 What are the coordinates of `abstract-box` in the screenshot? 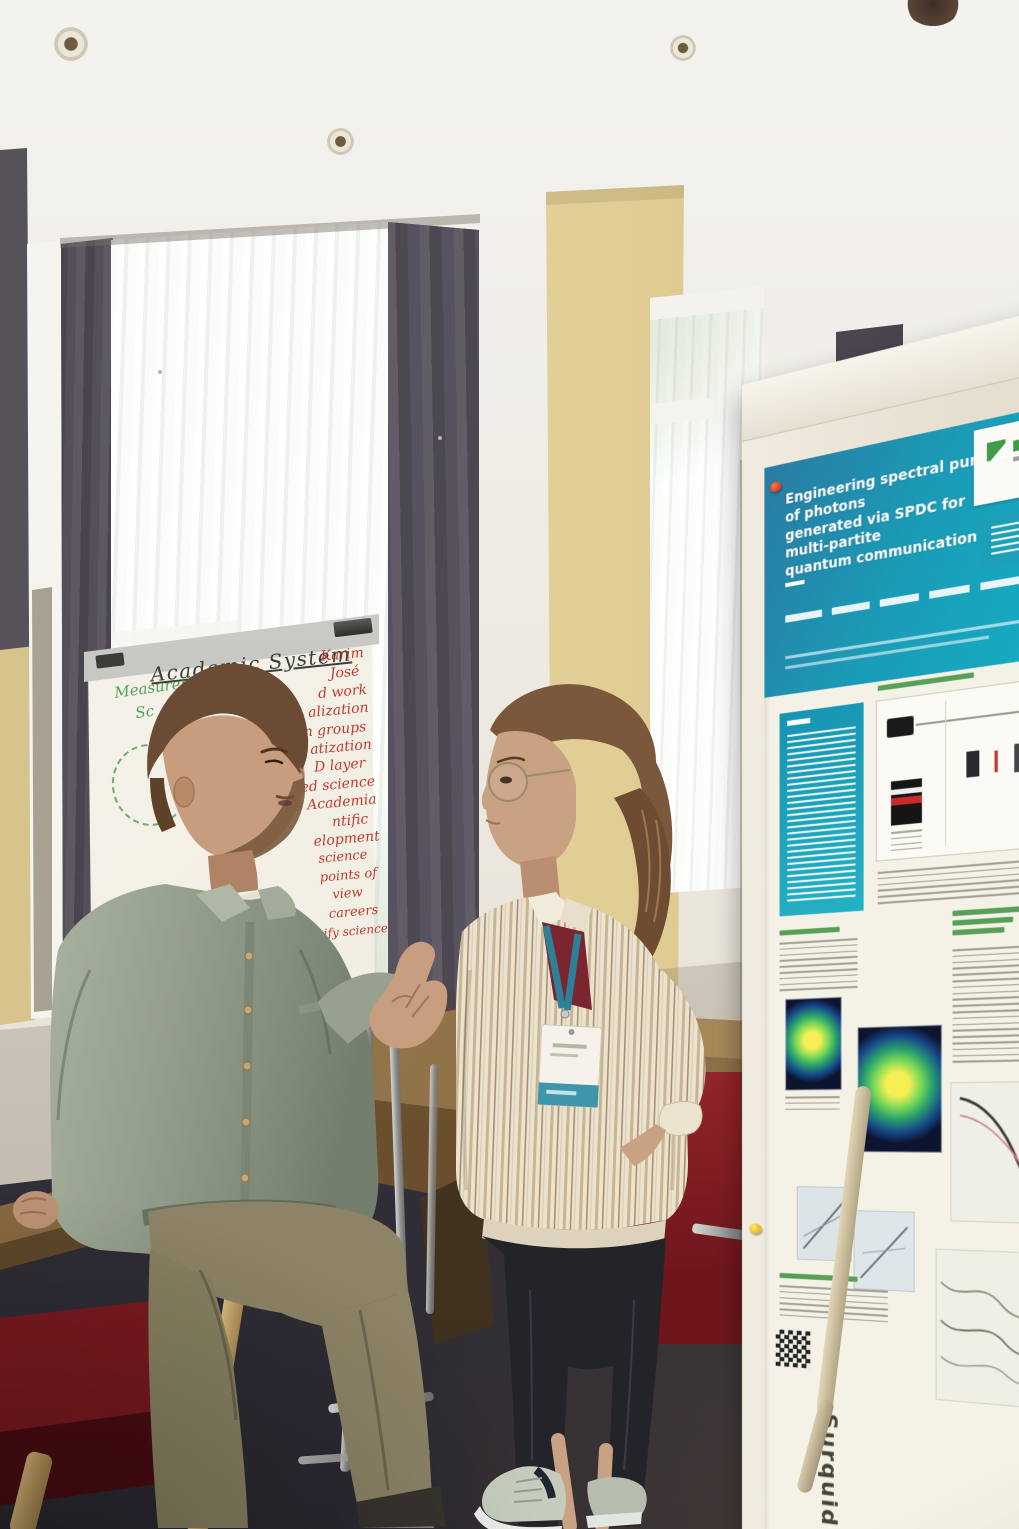 It's located at (821, 809).